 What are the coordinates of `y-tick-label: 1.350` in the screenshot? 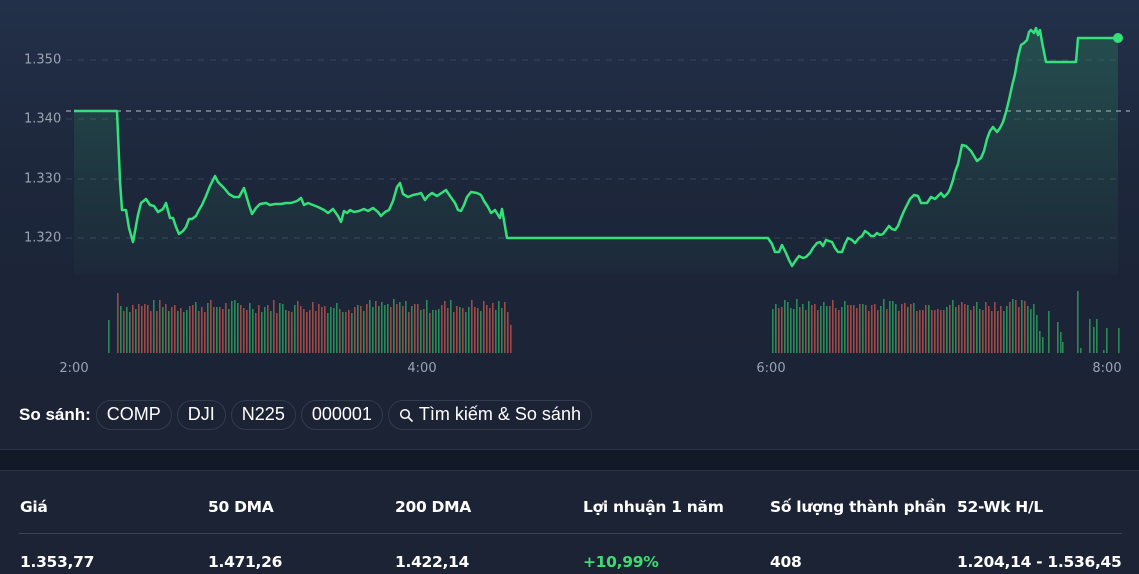 It's located at (43, 60).